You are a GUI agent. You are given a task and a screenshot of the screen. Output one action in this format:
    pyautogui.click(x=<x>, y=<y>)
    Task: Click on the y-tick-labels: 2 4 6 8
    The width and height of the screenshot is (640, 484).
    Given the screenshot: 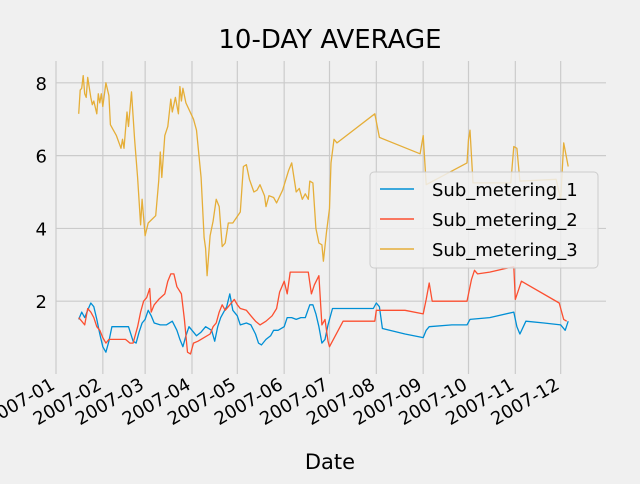 What is the action you would take?
    pyautogui.click(x=41, y=193)
    